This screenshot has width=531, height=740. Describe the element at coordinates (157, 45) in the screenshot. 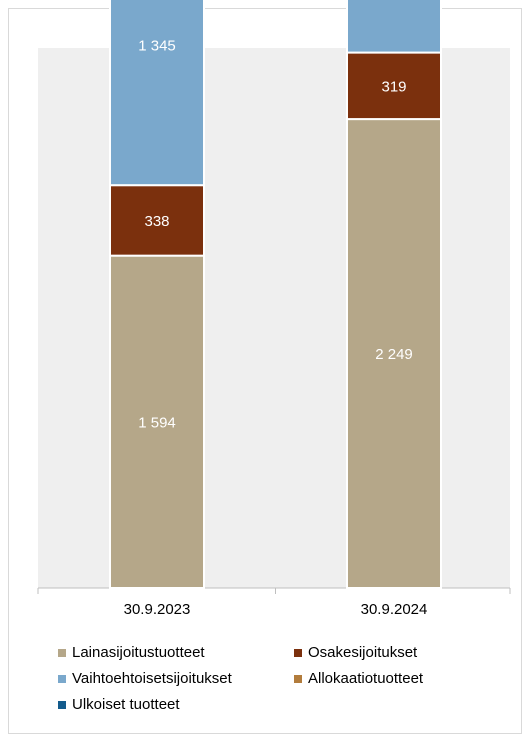

I see `data-label: 1 345` at that location.